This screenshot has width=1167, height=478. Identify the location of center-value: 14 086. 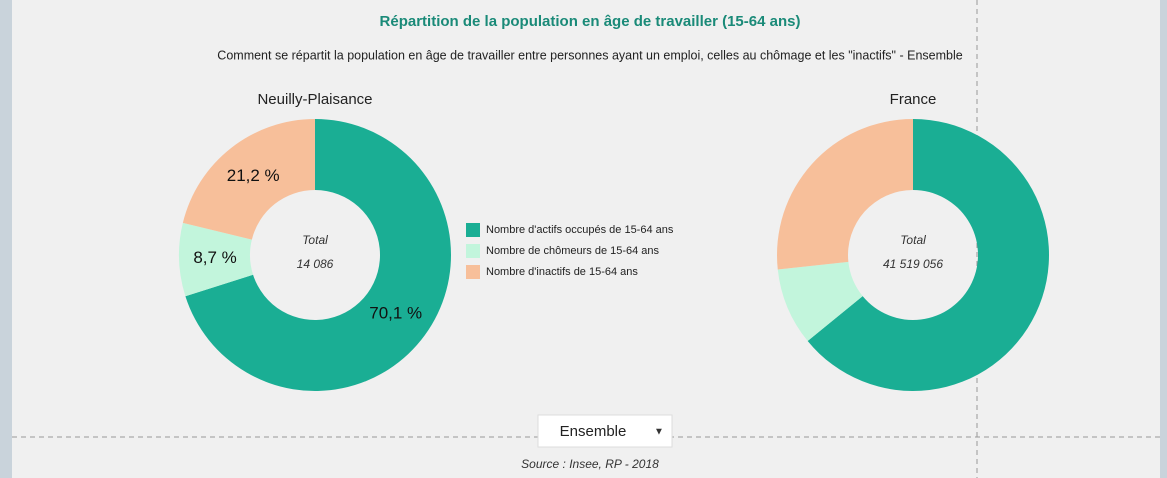
(315, 264).